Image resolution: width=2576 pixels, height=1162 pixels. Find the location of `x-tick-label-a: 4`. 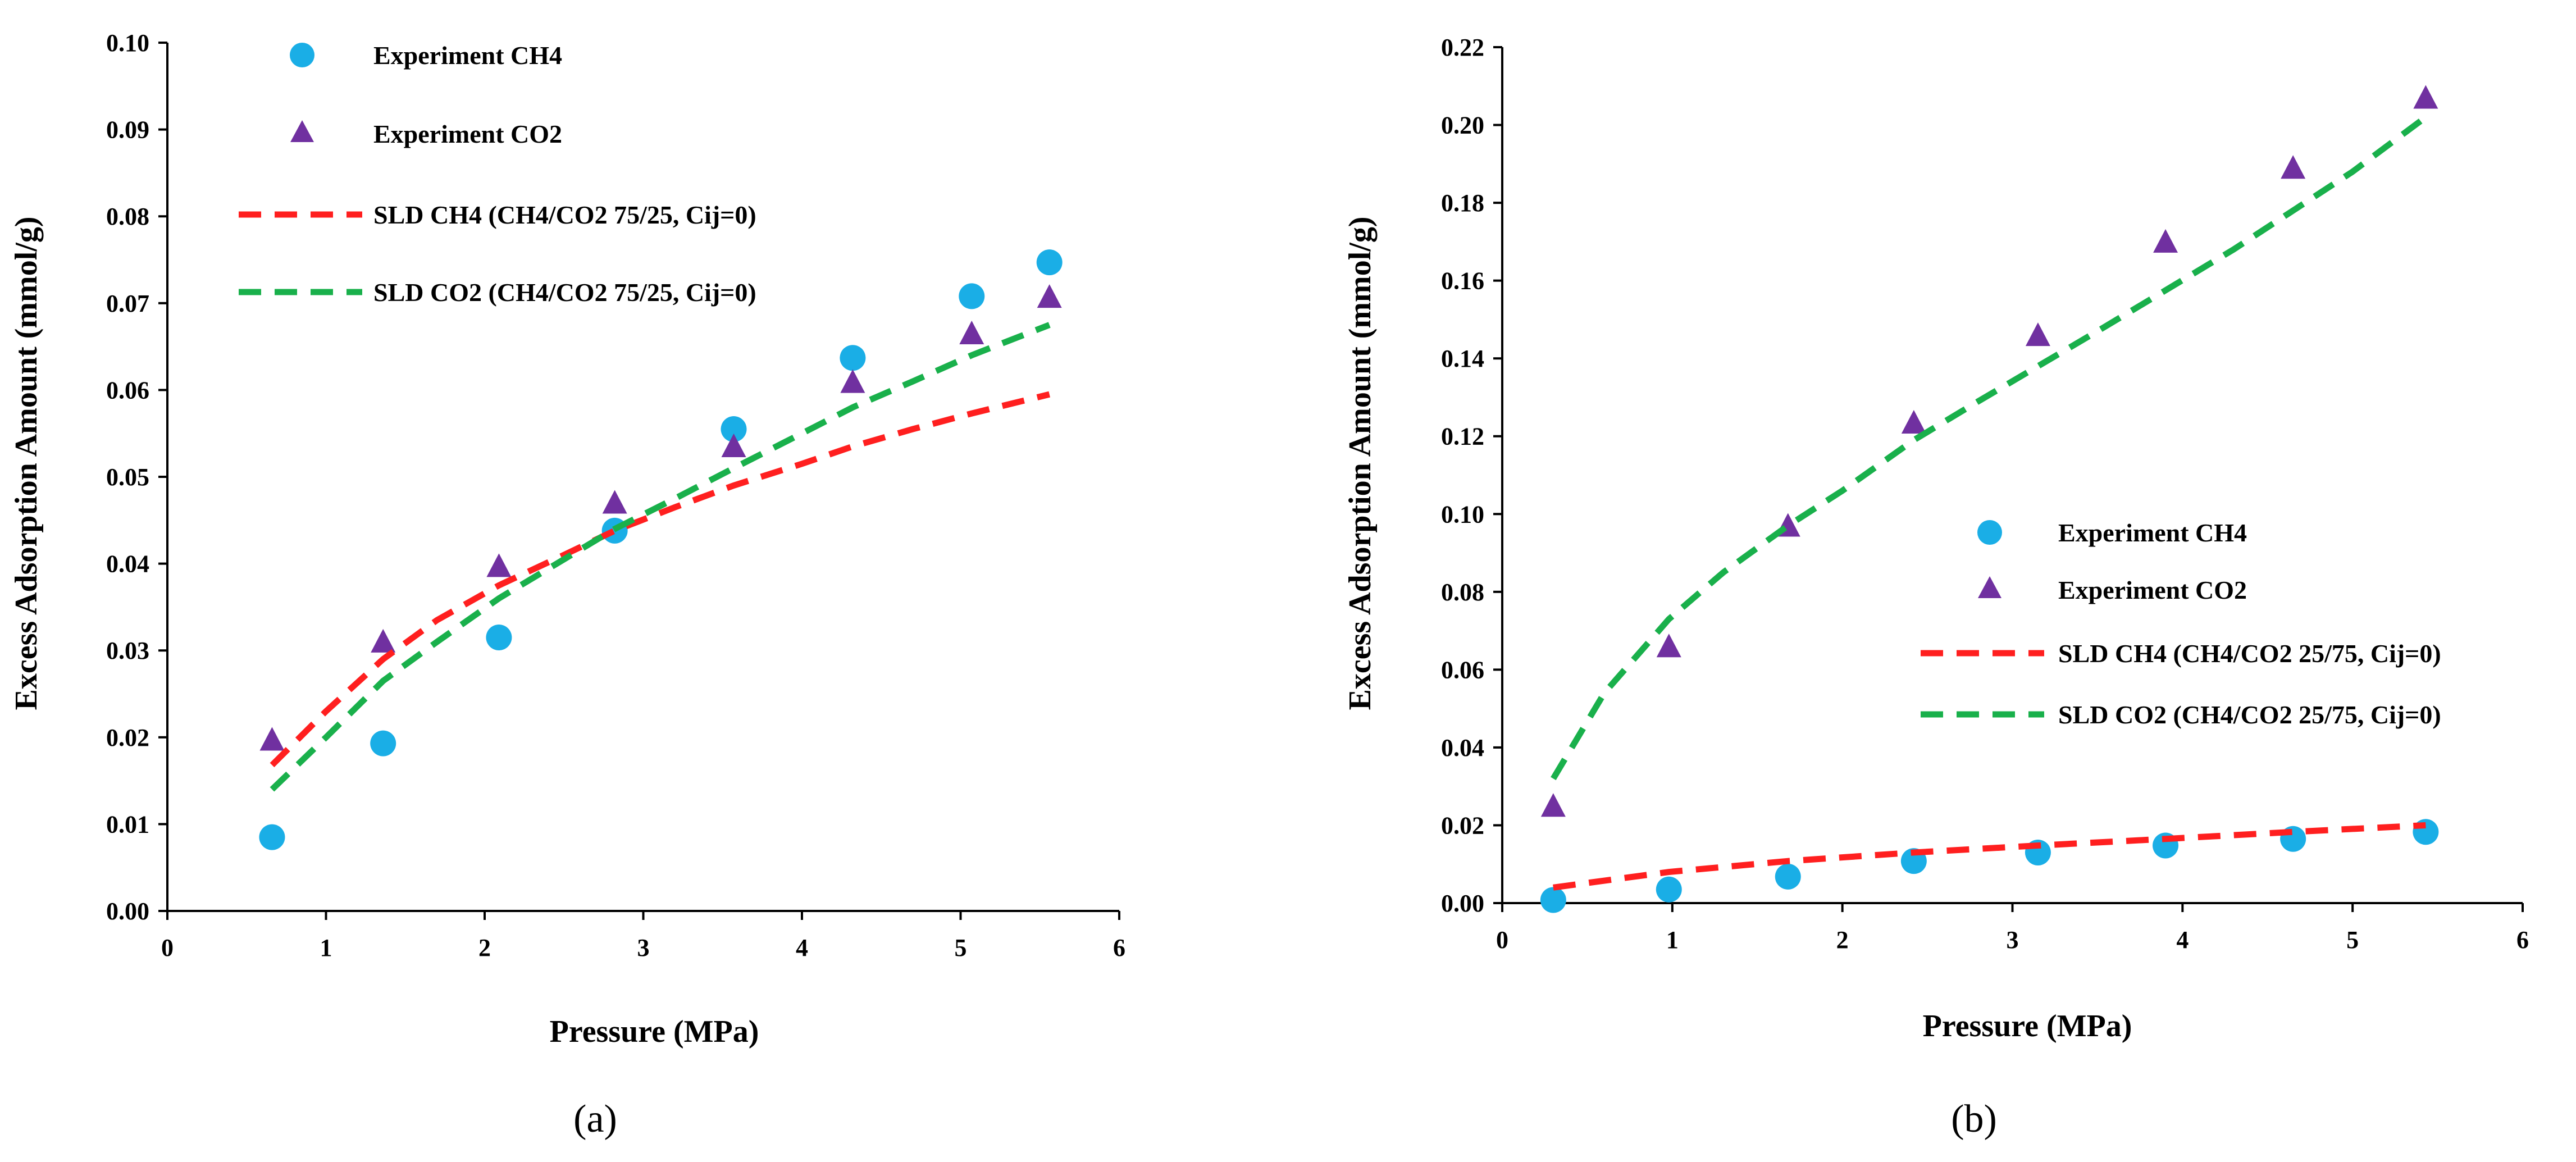

x-tick-label-a: 4 is located at coordinates (802, 948).